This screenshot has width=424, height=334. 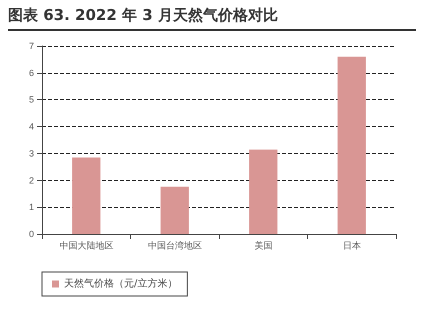 What do you see at coordinates (31, 99) in the screenshot?
I see `y-tick-label: 5` at bounding box center [31, 99].